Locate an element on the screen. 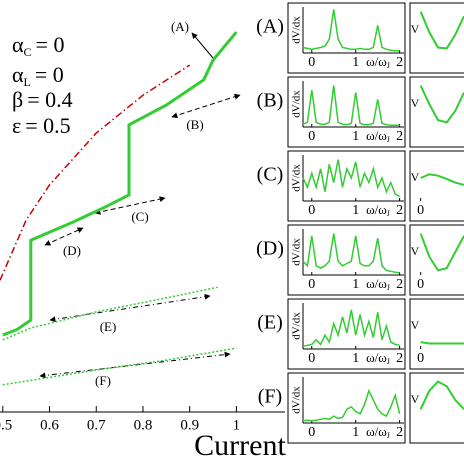 This screenshot has height=464, width=464. parameter-subscript: C is located at coordinates (28, 52).